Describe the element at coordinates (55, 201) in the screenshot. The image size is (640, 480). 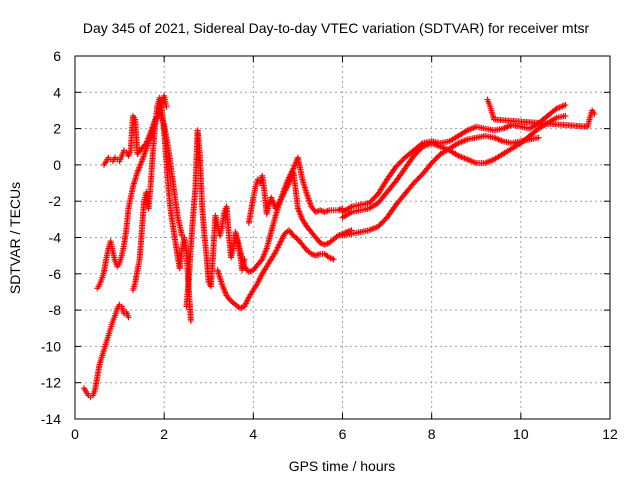
I see `y-tick-label: -2` at that location.